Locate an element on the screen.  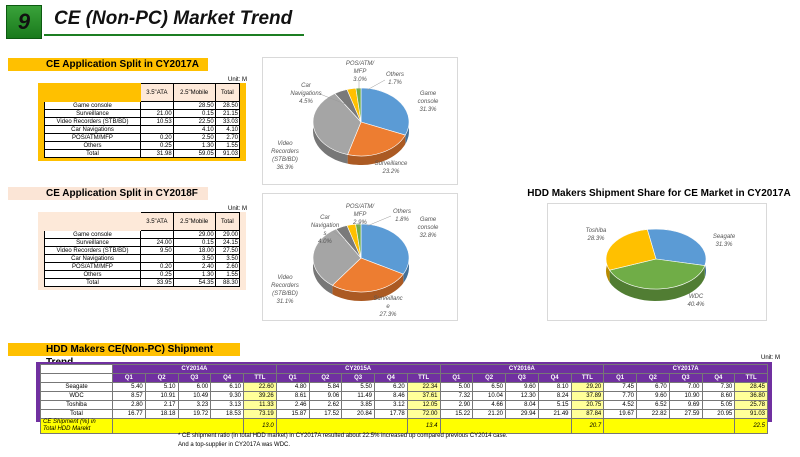
cell-value: 21.15 is located at coordinates (227, 113).